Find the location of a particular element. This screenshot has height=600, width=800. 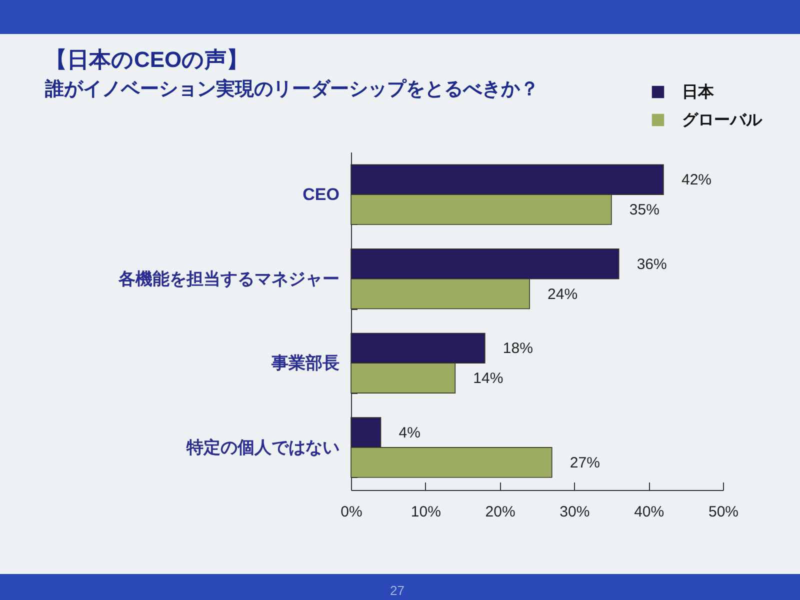

data-label: 36% is located at coordinates (651, 264).